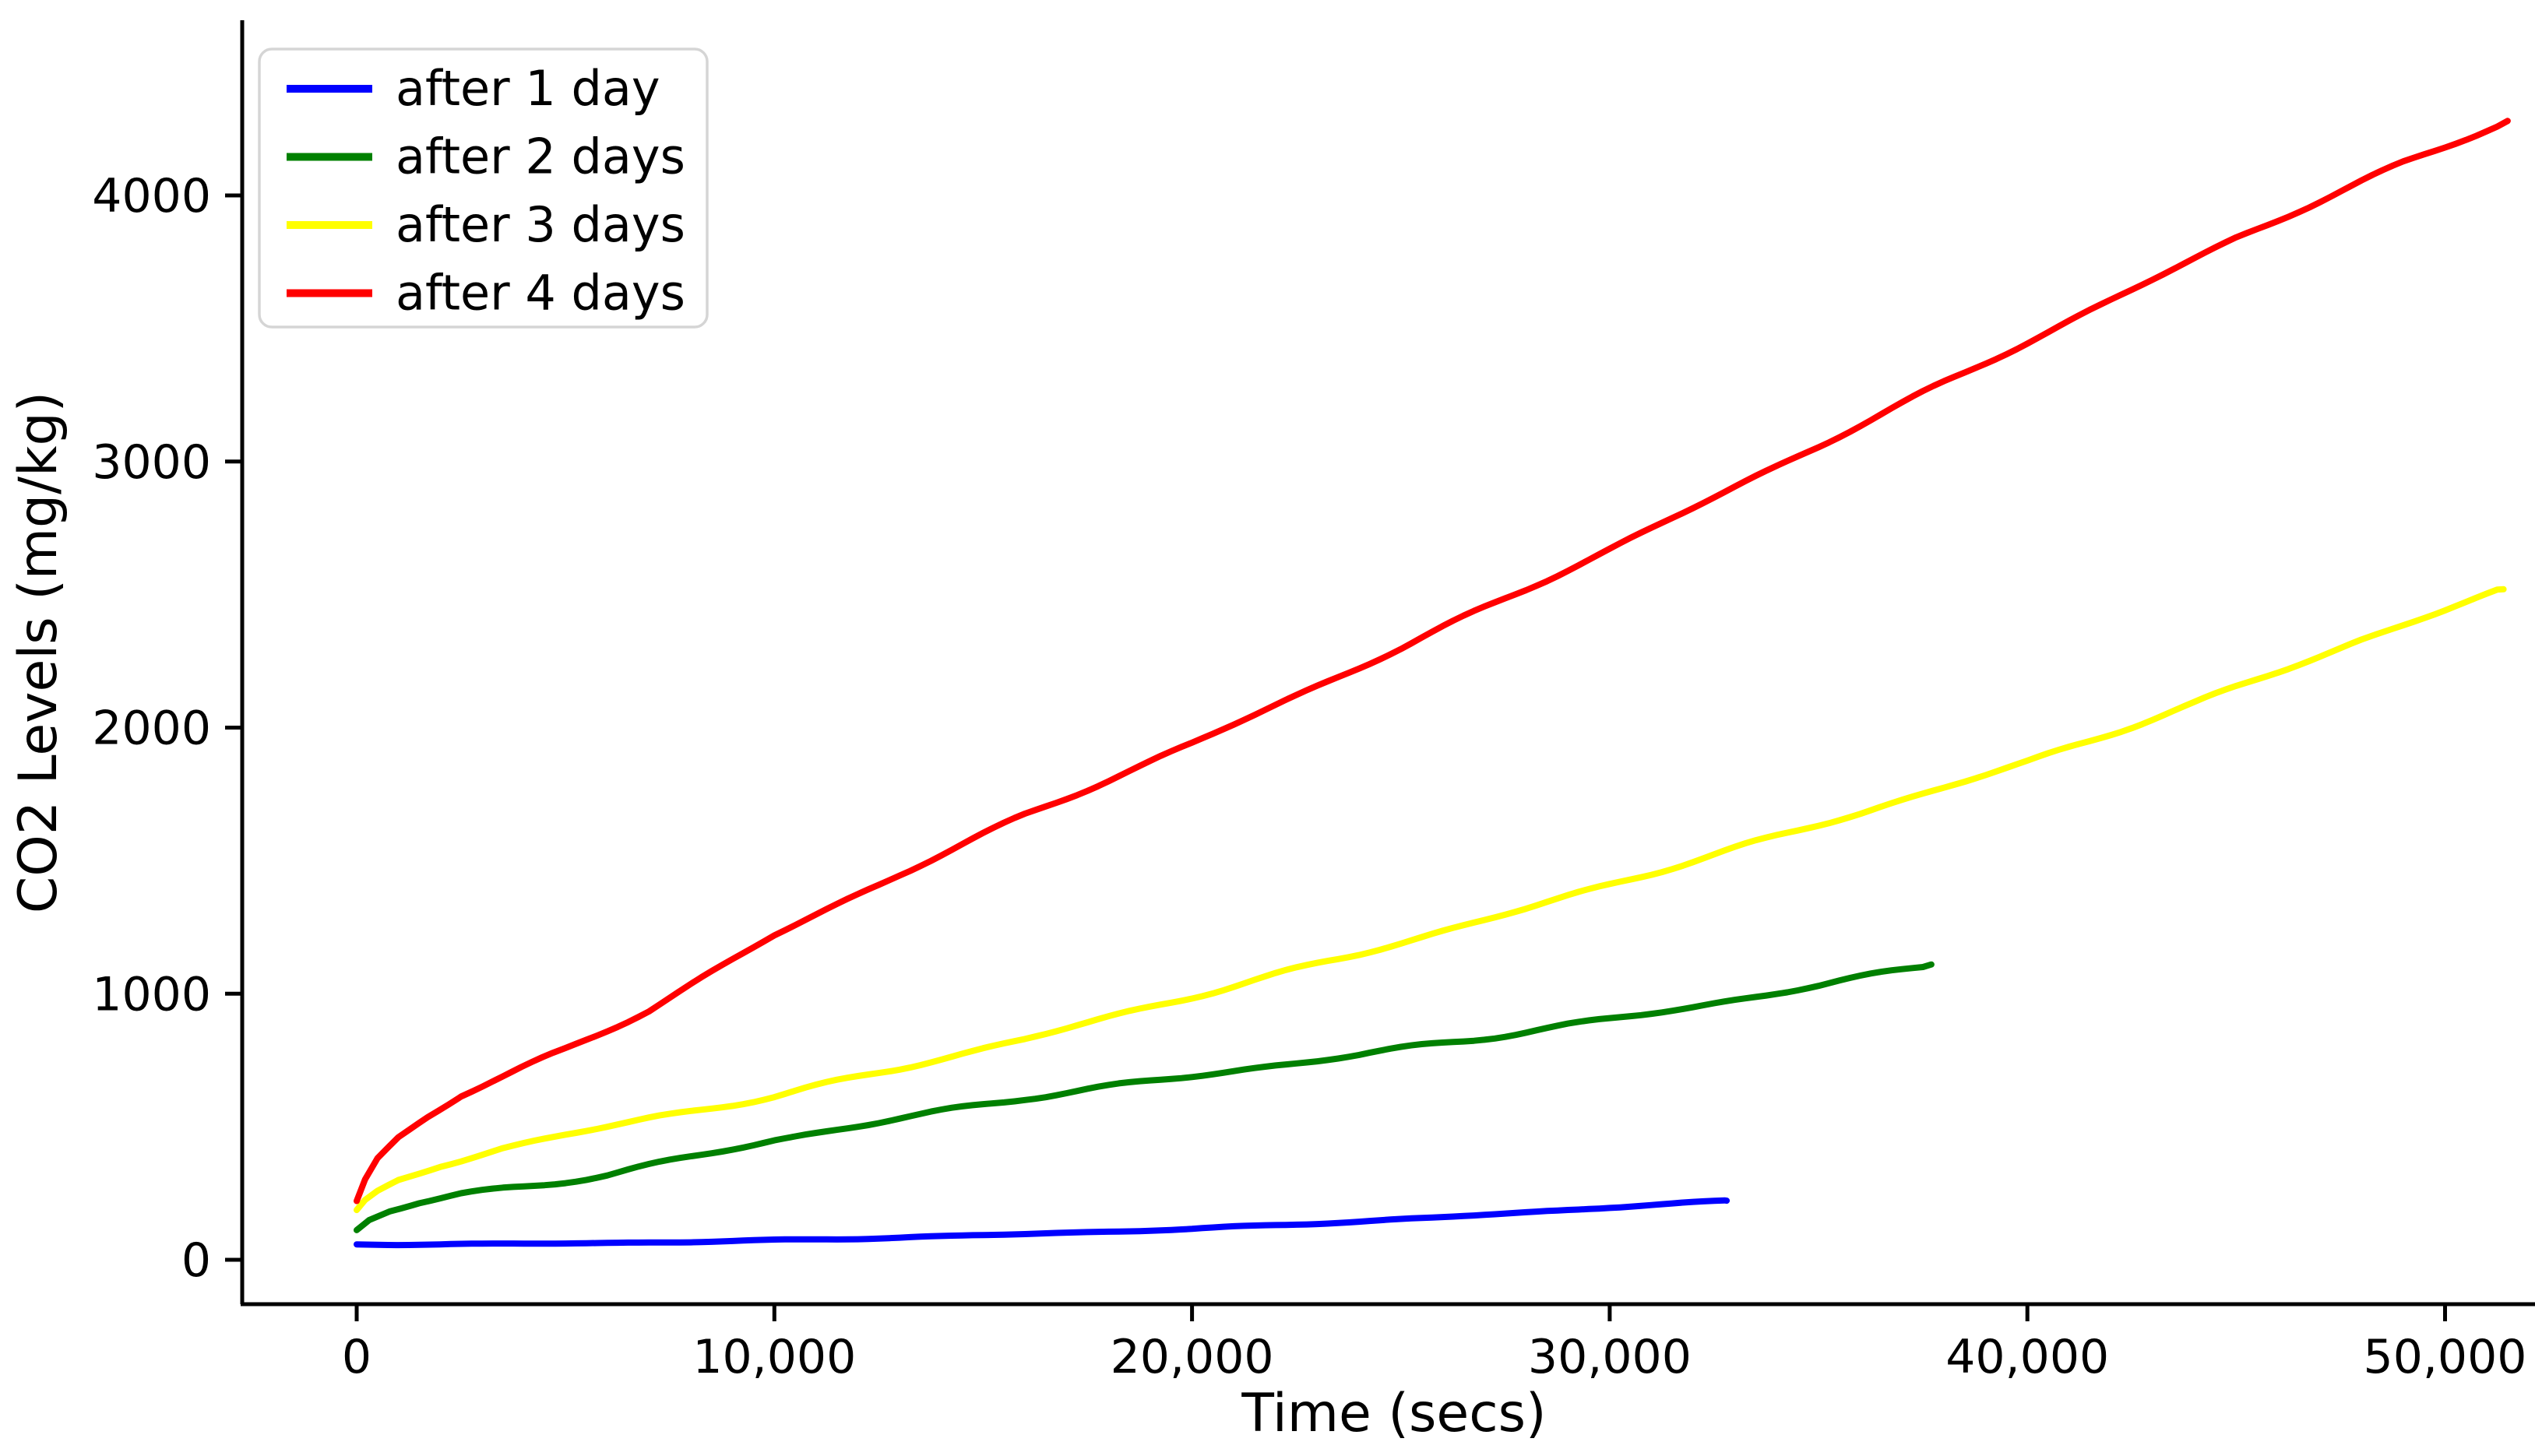  I want to click on legend-box, so click(483, 188).